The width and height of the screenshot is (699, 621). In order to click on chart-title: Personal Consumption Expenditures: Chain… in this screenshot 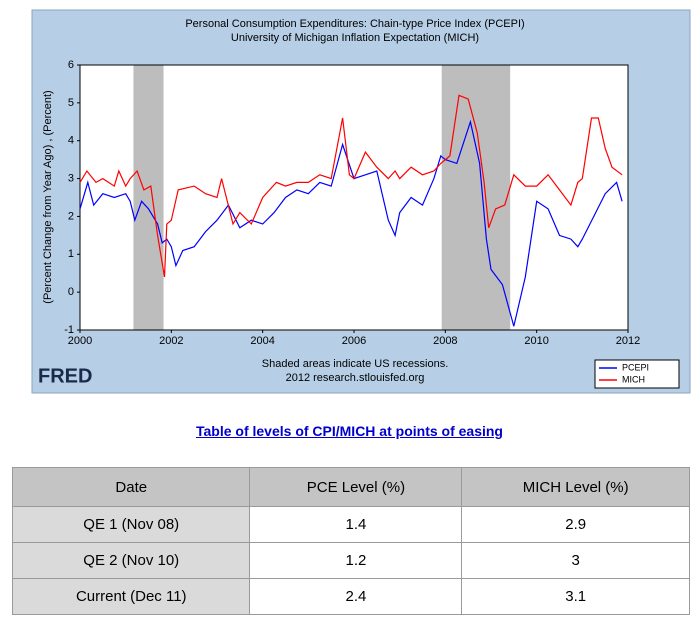, I will do `click(354, 24)`.